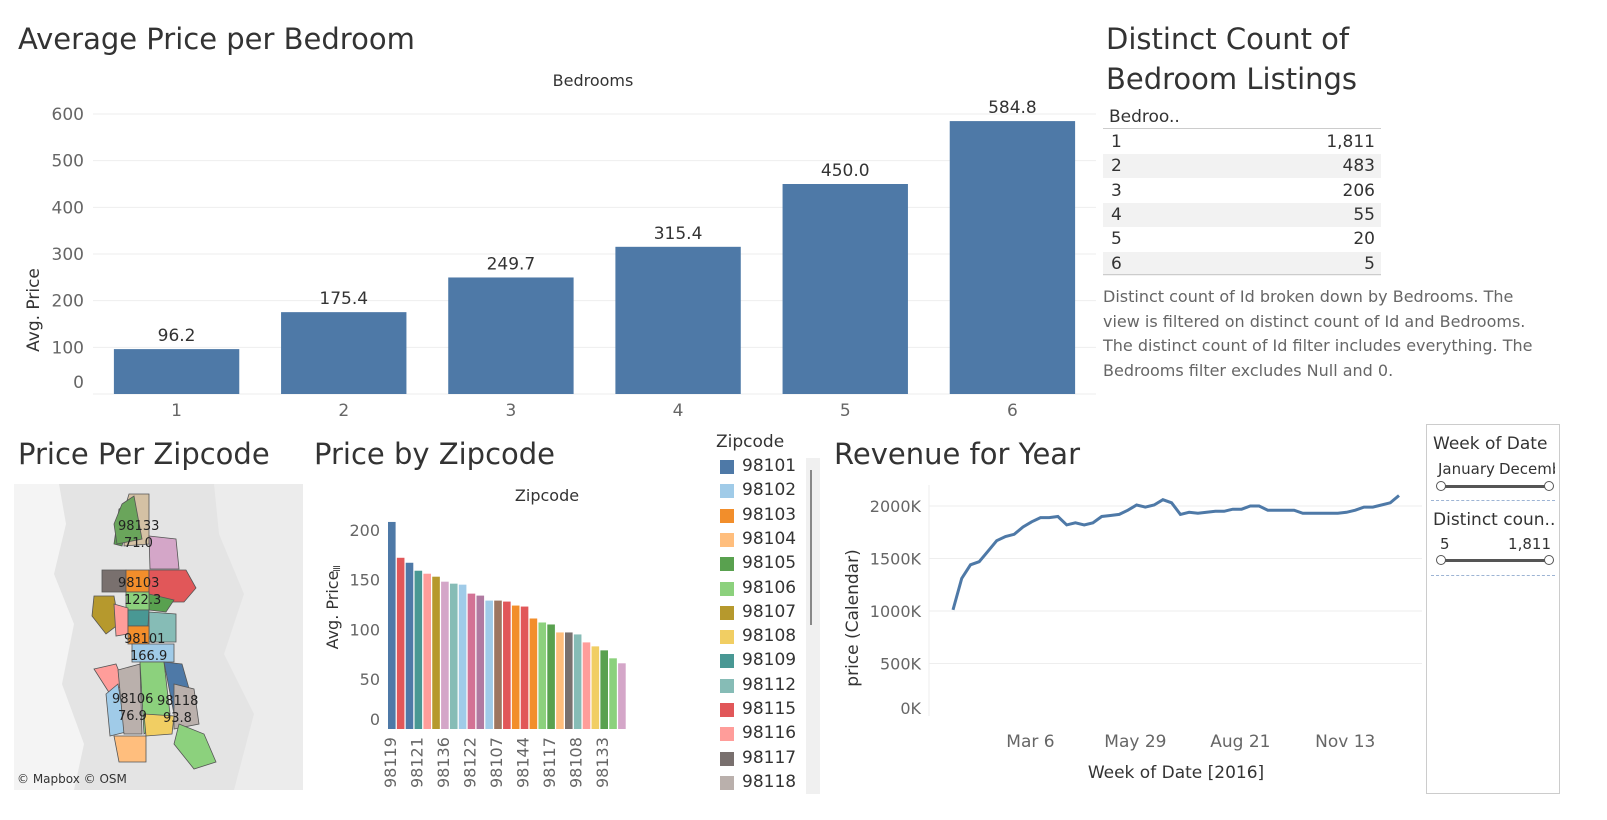  Describe the element at coordinates (1445, 544) in the screenshot. I see `count-filter-min: 5` at that location.